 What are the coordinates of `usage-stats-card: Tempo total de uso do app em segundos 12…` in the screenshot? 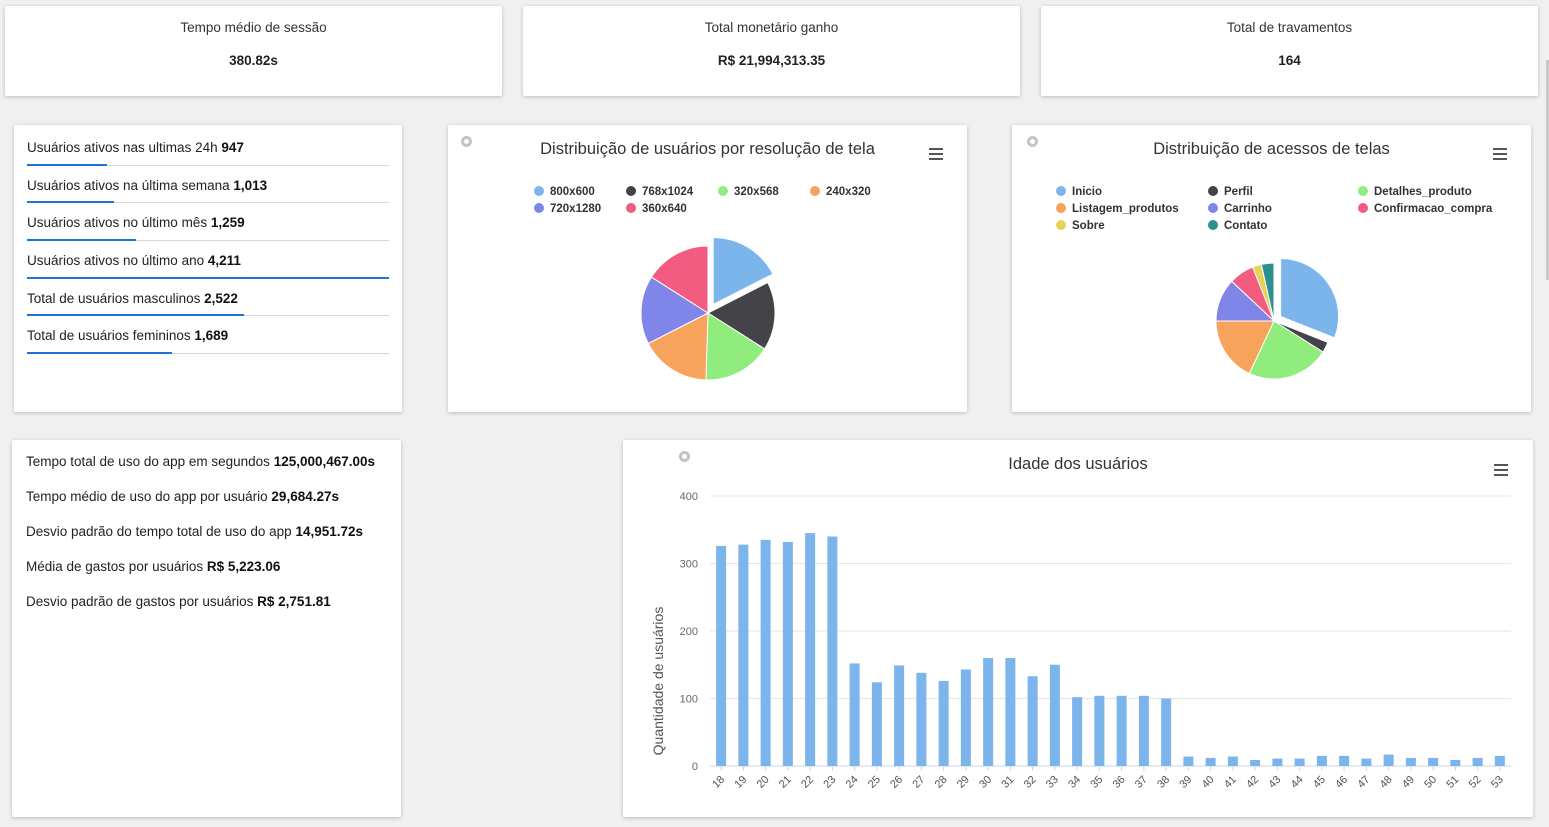 It's located at (206, 628).